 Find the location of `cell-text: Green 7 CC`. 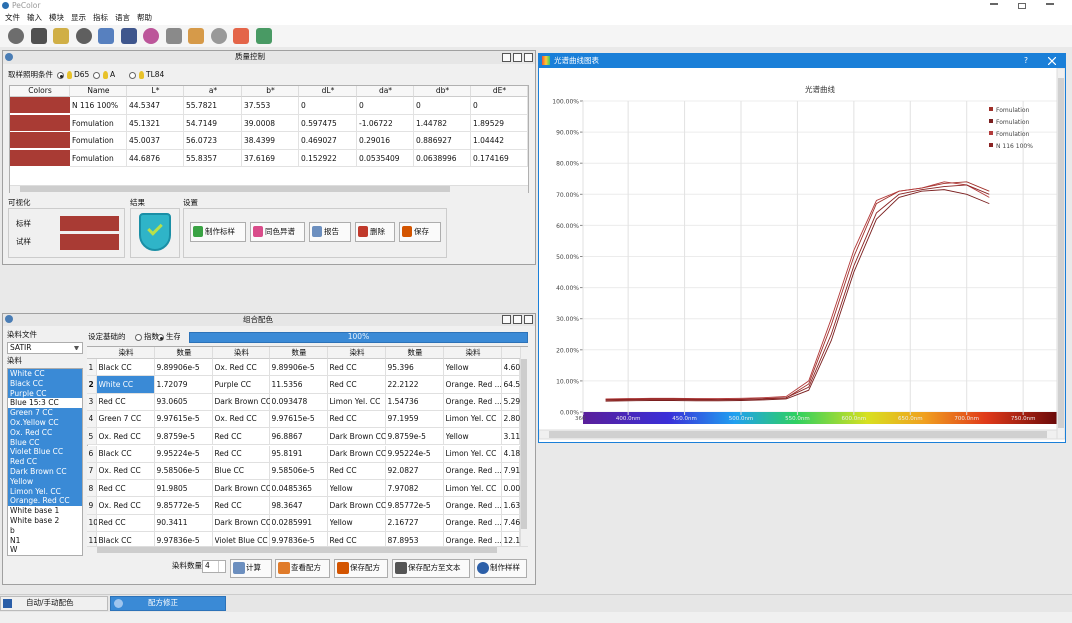

cell-text: Green 7 CC is located at coordinates (120, 419).